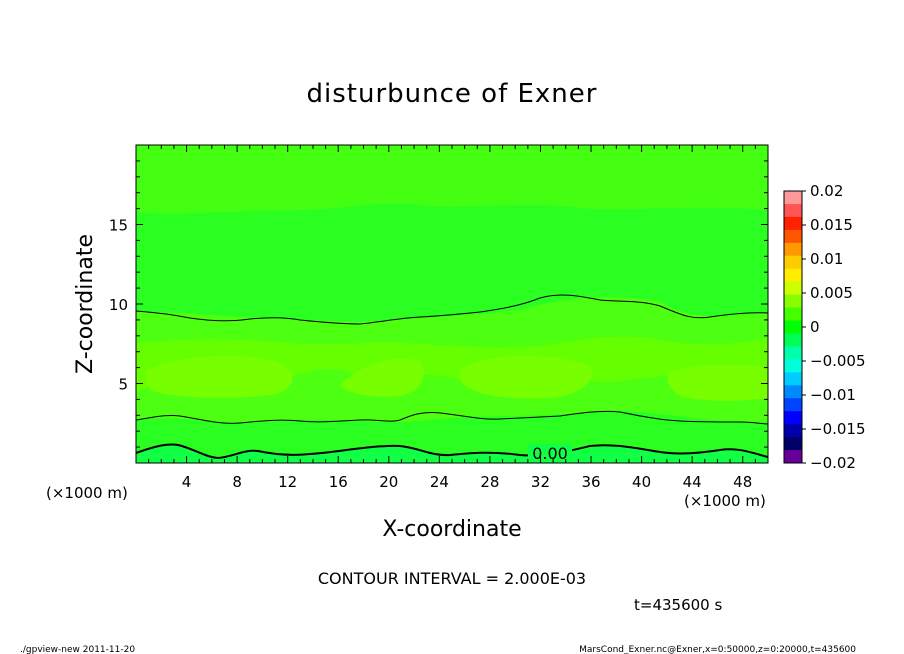 This screenshot has height=654, width=904. Describe the element at coordinates (489, 482) in the screenshot. I see `x-tick-label: 28` at that location.